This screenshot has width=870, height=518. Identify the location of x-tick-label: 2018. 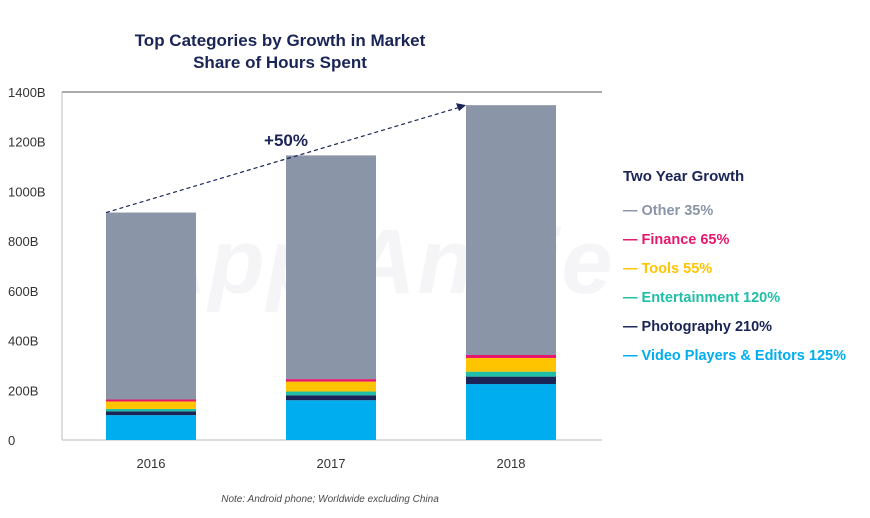
(511, 463).